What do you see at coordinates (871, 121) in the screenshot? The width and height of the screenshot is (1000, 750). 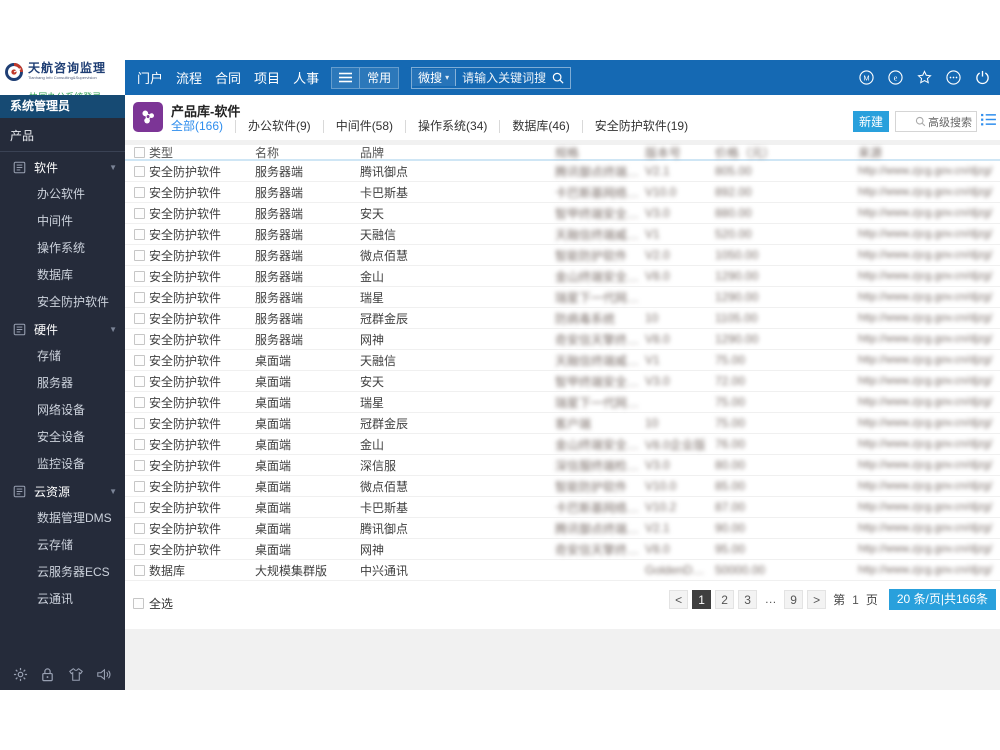 I see `new-button: 新建` at bounding box center [871, 121].